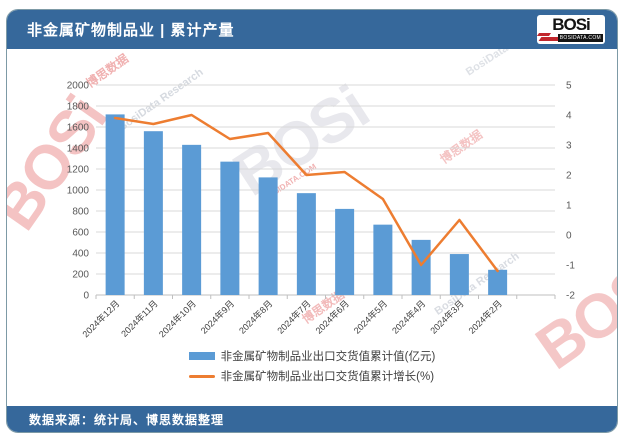 The image size is (624, 438). Describe the element at coordinates (569, 176) in the screenshot. I see `y-axis-right-tick-label: 2` at that location.